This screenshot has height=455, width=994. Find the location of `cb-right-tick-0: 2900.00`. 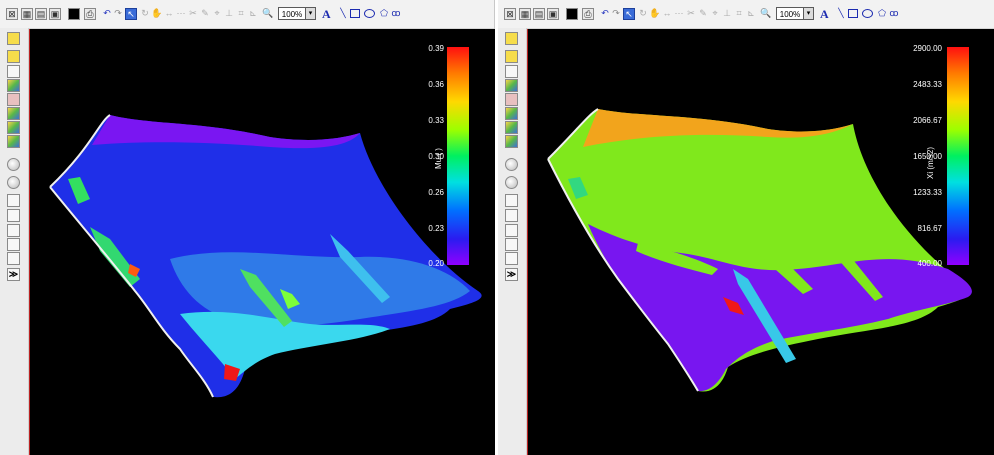

cb-right-tick-0: 2900.00 is located at coordinates (927, 48).